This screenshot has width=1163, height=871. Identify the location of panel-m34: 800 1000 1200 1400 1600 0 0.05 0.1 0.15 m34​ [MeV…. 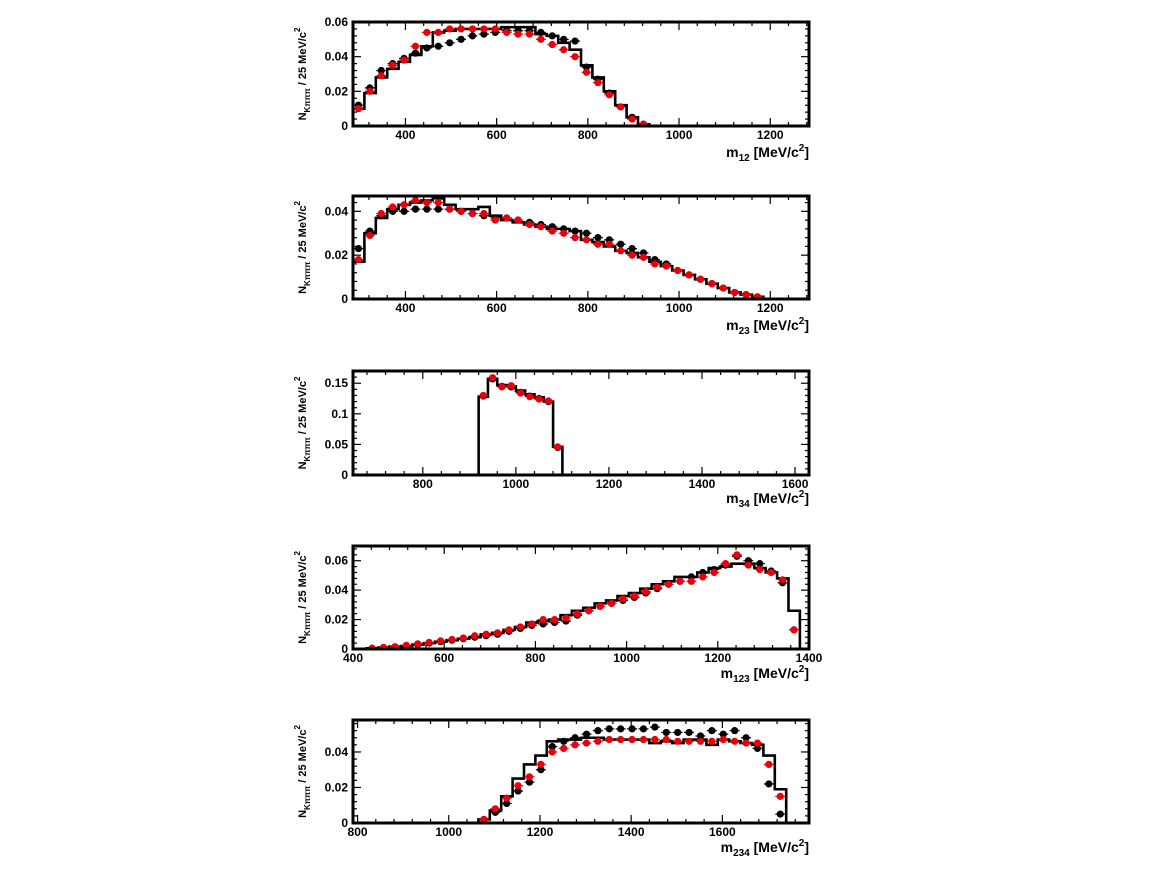
(552, 439).